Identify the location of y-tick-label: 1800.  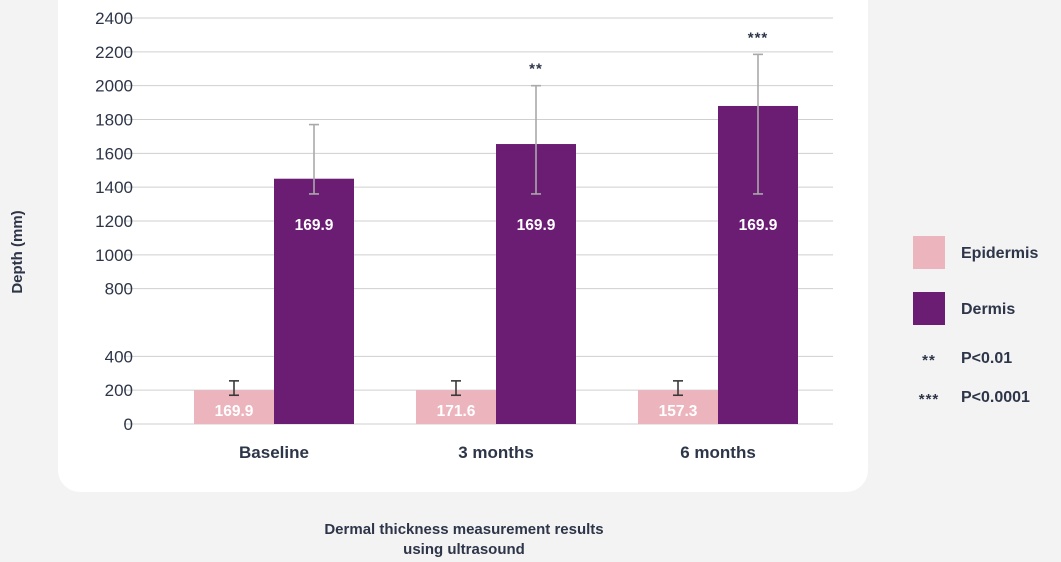
(114, 120).